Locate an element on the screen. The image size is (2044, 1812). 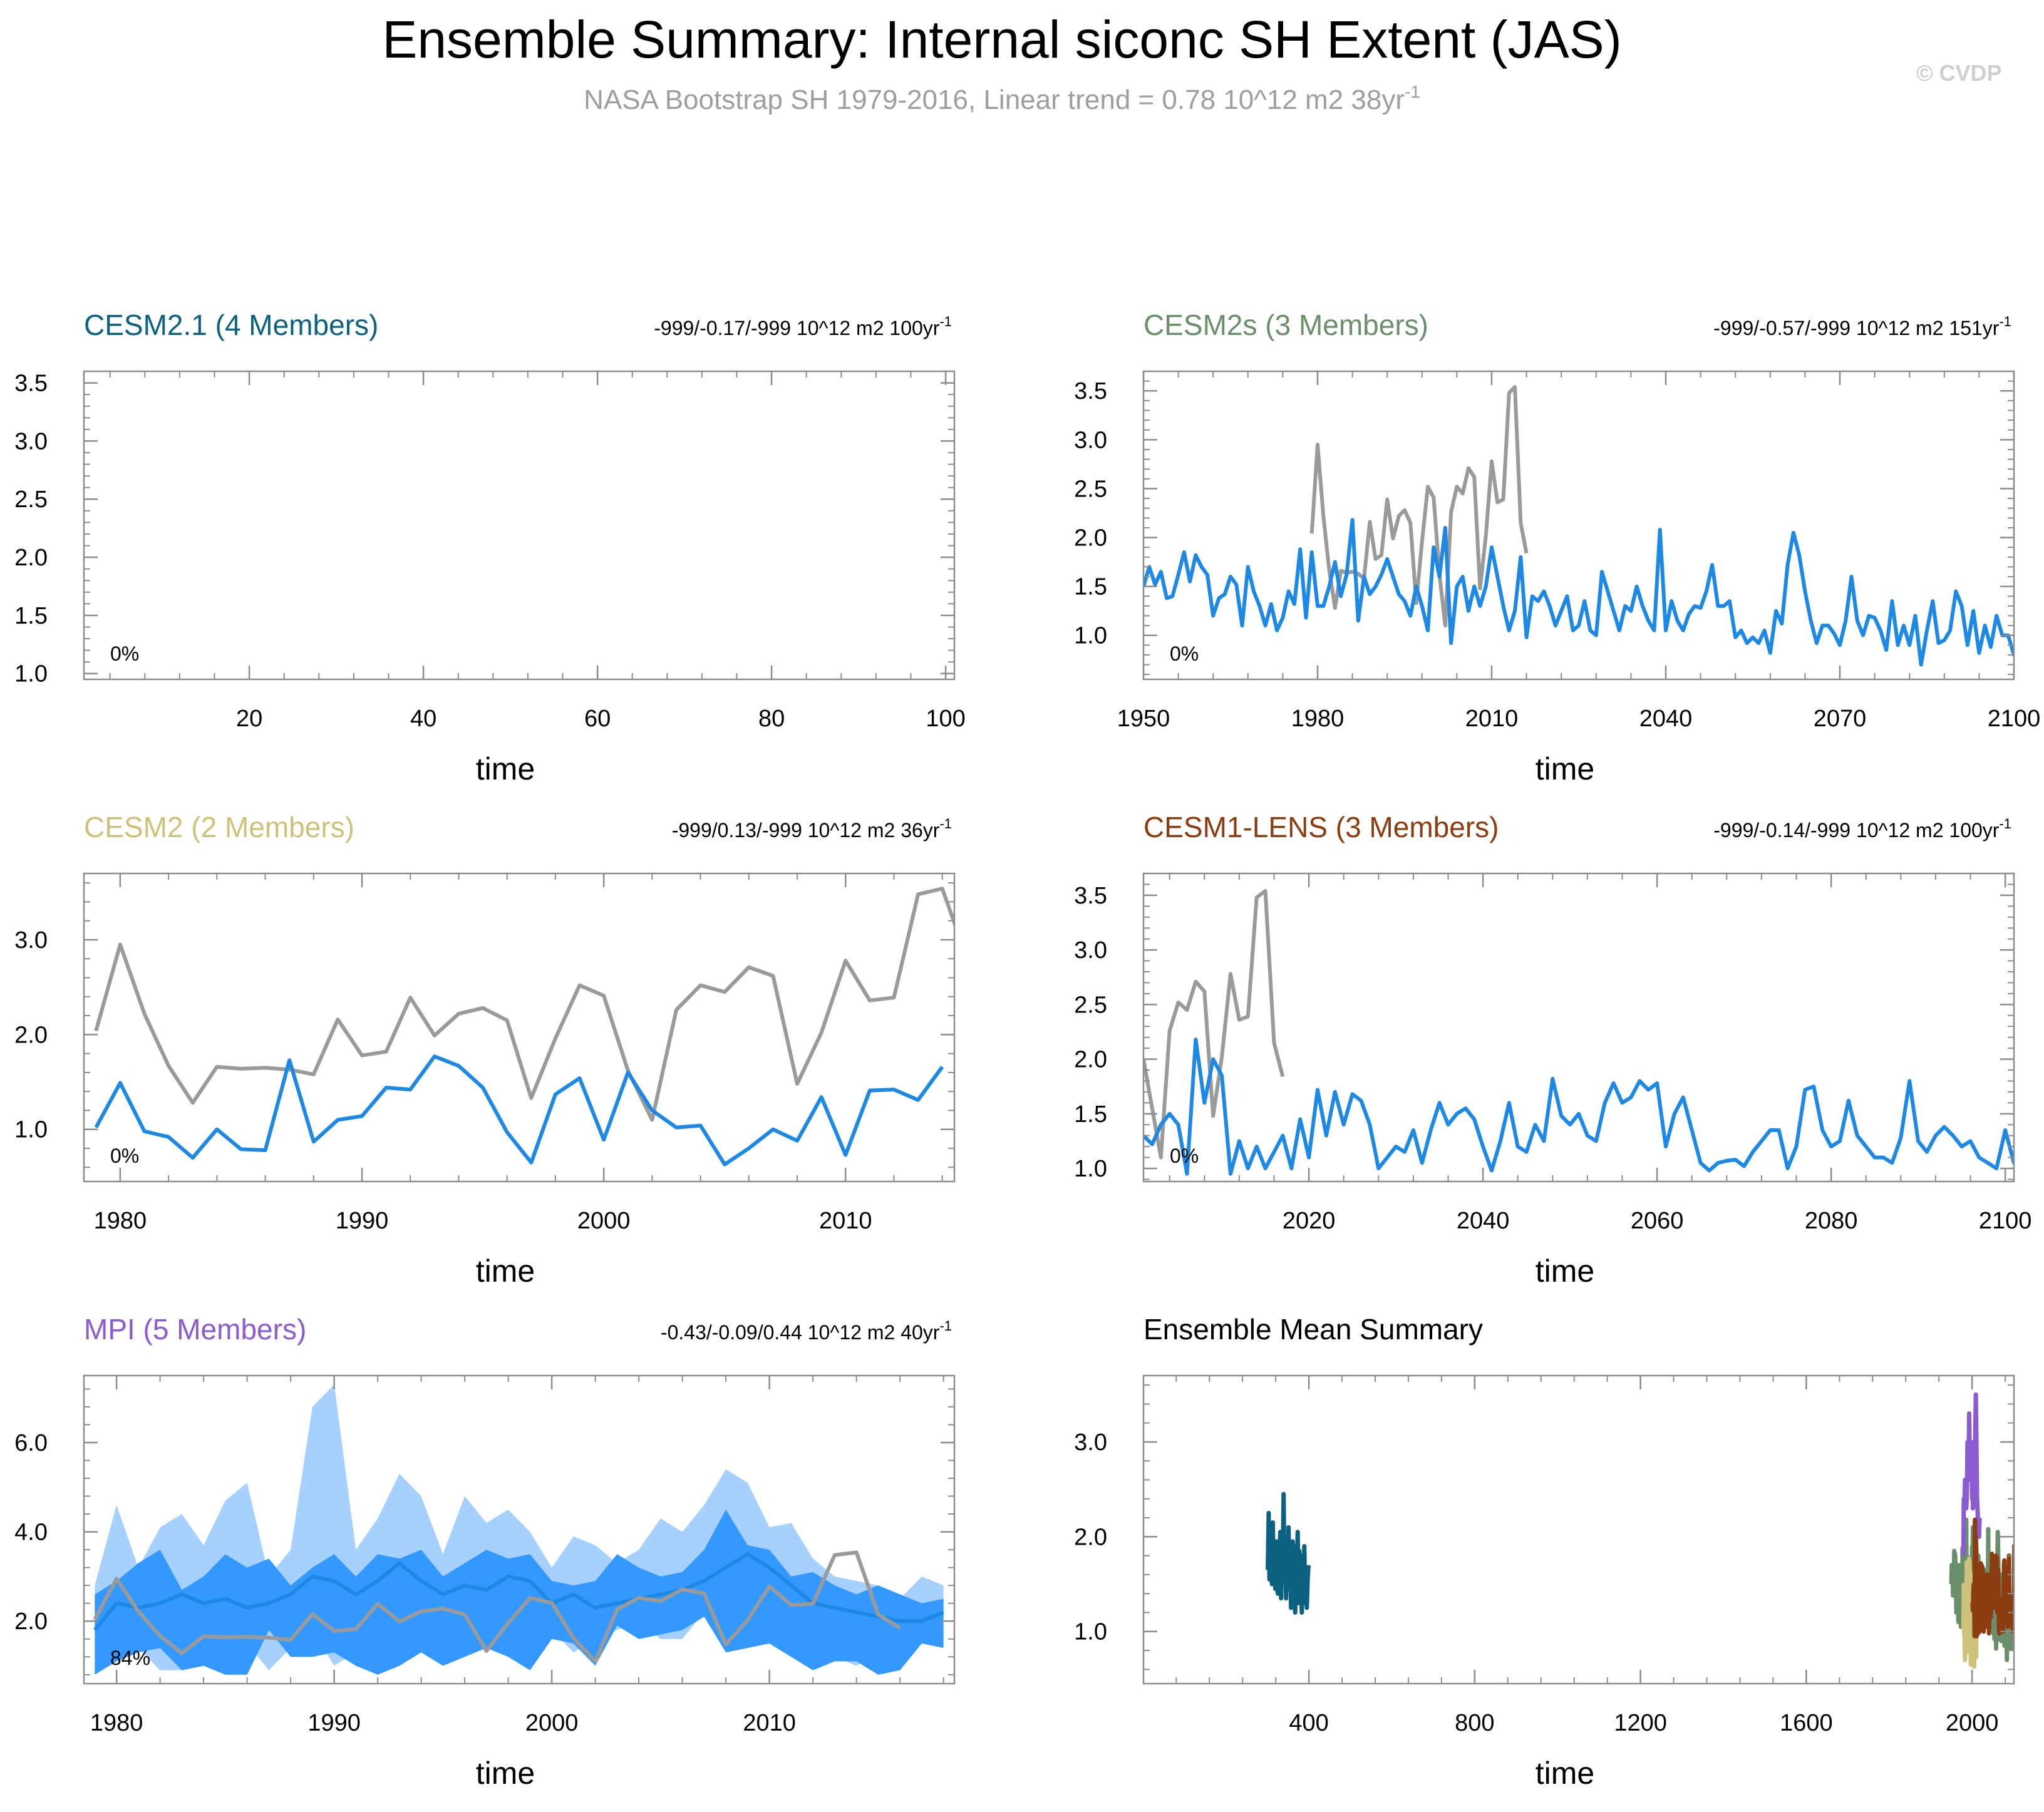
series-line-mpi is located at coordinates (1971, 1474).